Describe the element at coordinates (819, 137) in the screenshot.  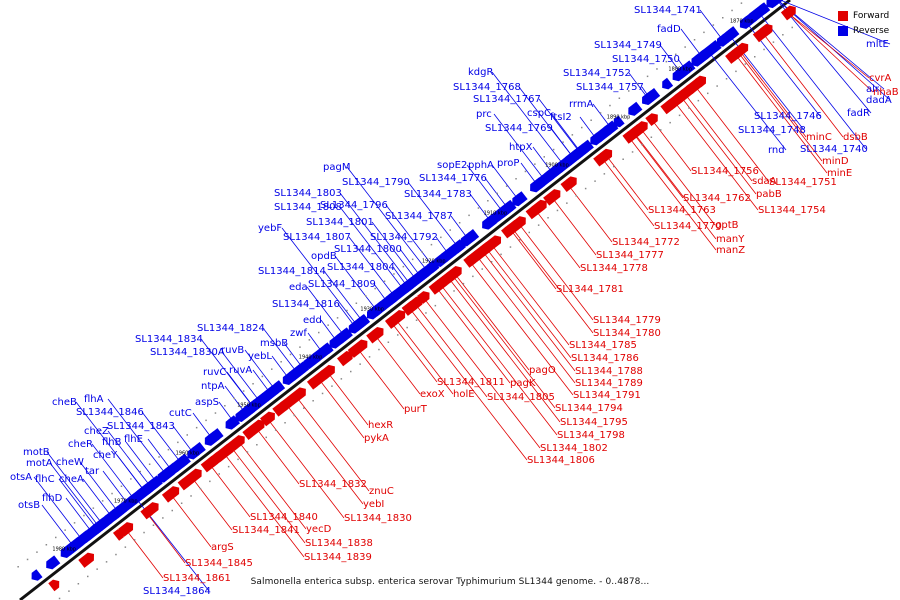
I see `gene-label-minc: minC` at that location.